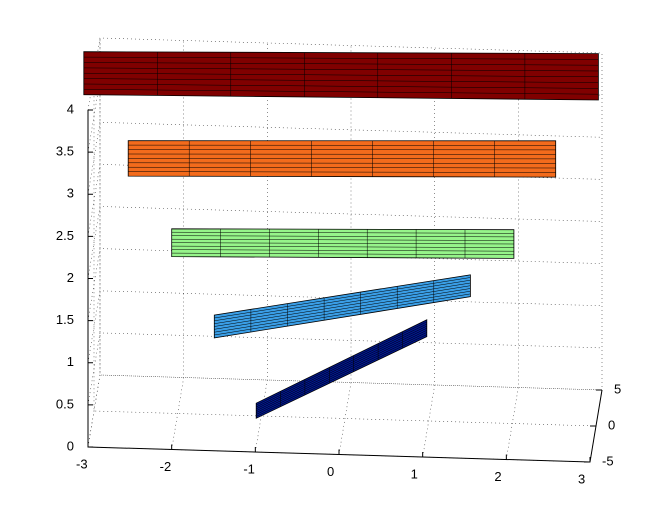 The image size is (672, 509). I want to click on z-tick-label: 1.5, so click(65, 319).